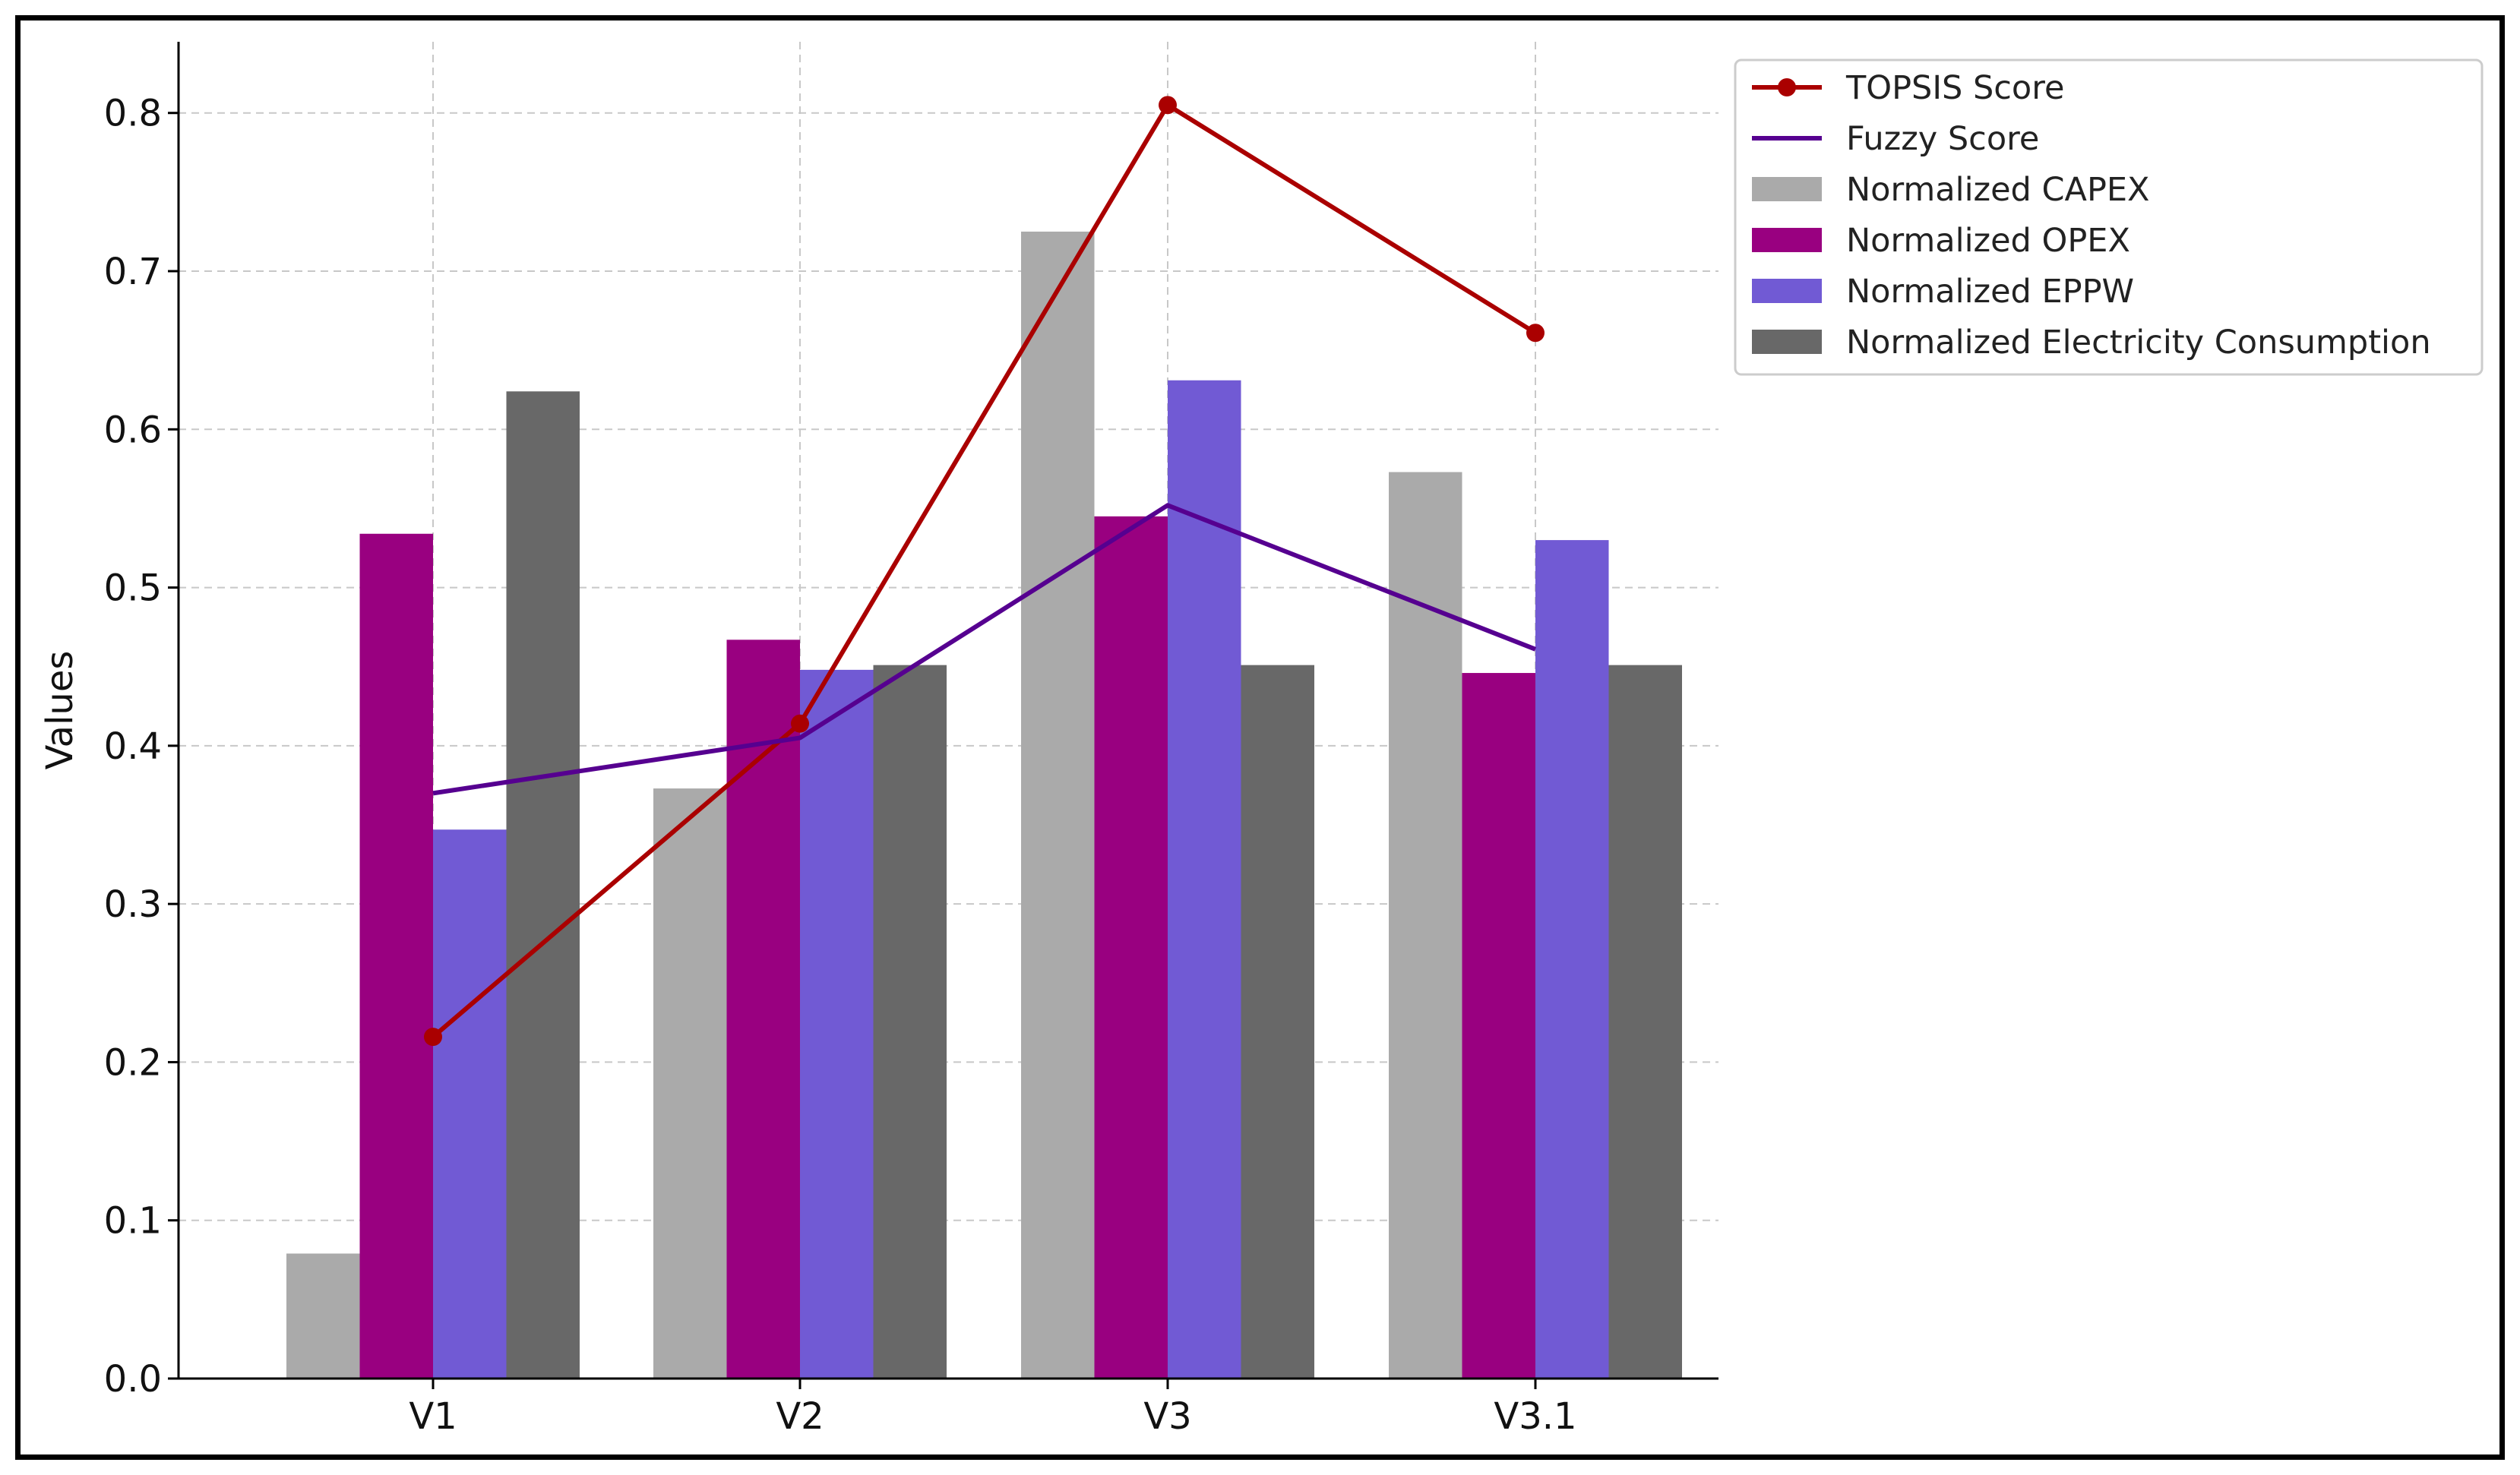 This screenshot has height=1475, width=2520. What do you see at coordinates (133, 904) in the screenshot?
I see `y-tick-label: 0.3` at bounding box center [133, 904].